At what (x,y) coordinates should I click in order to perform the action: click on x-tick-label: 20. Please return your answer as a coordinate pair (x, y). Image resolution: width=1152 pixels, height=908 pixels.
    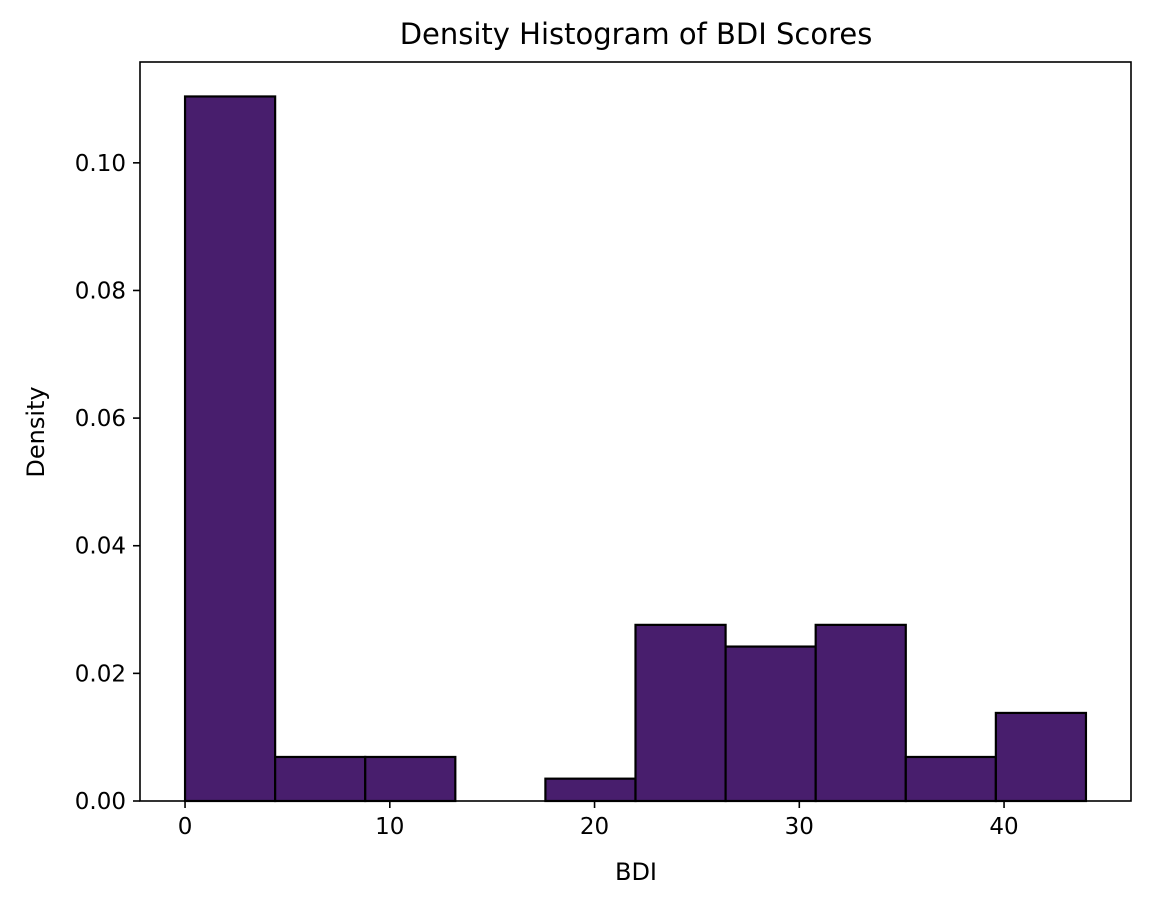
    Looking at the image, I should click on (594, 827).